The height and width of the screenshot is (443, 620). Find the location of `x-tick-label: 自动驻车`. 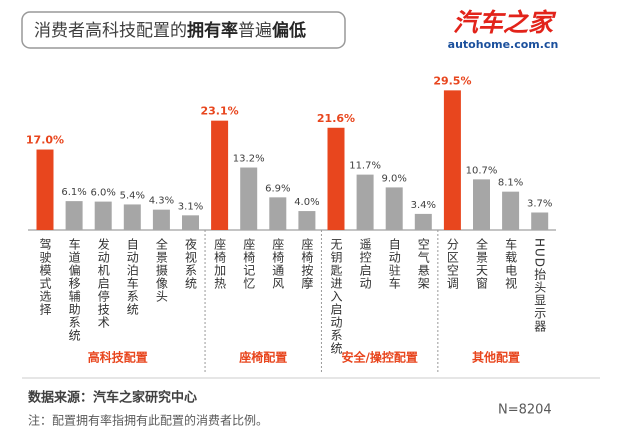

x-tick-label: 自动驻车 is located at coordinates (394, 264).